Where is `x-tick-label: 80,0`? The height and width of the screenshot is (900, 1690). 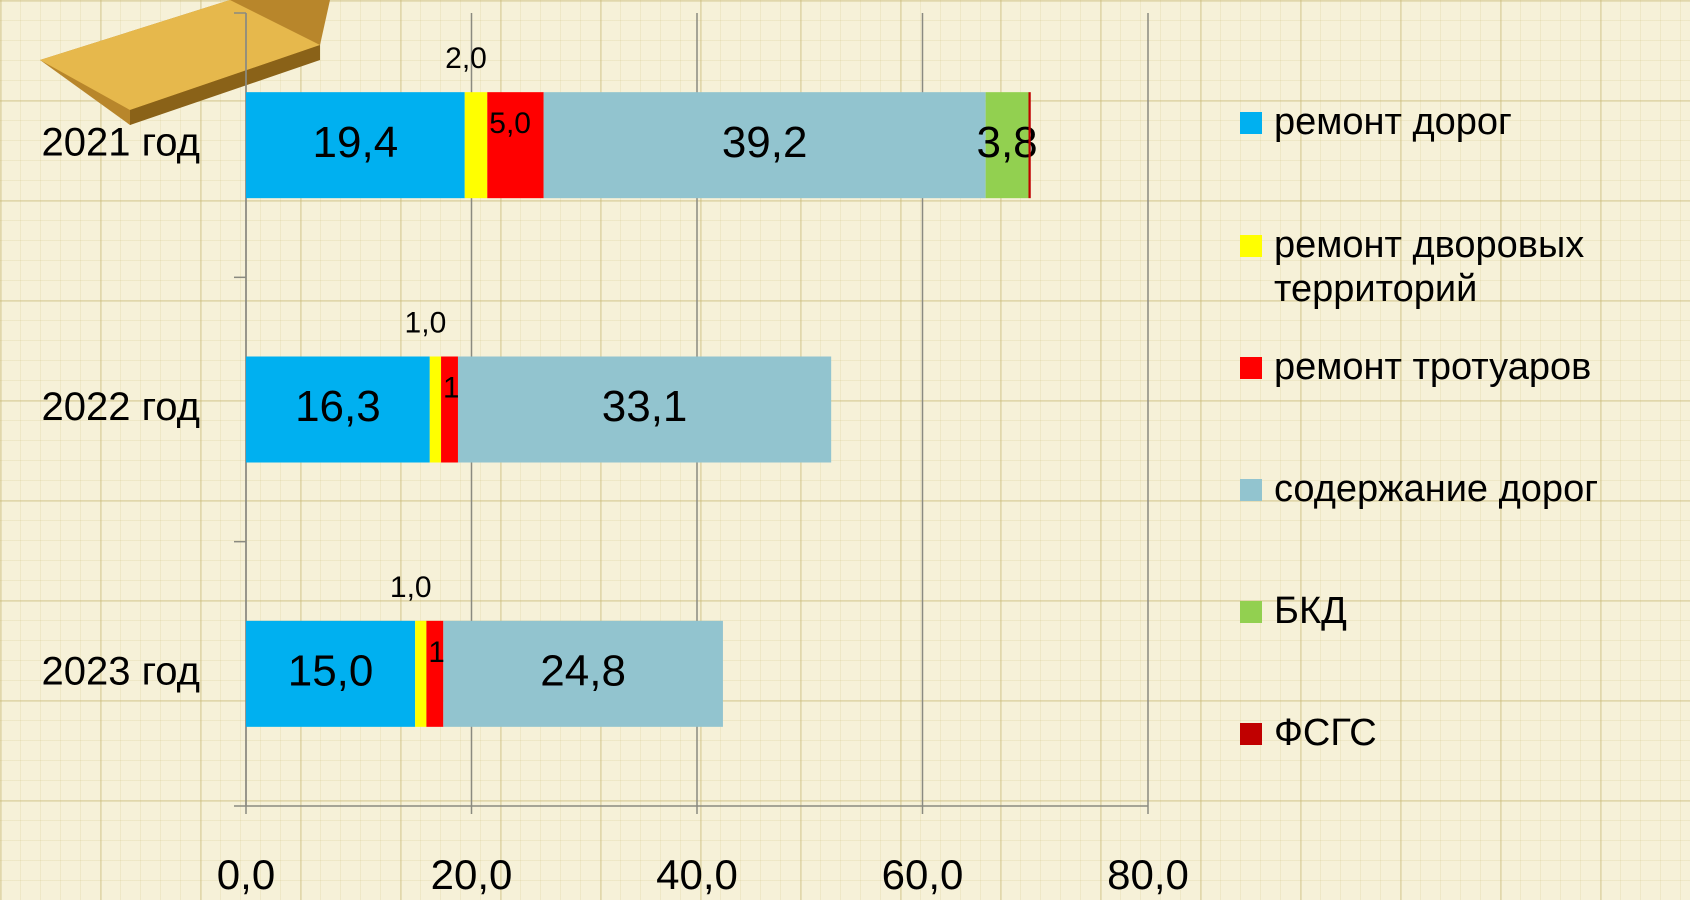
x-tick-label: 80,0 is located at coordinates (1148, 874).